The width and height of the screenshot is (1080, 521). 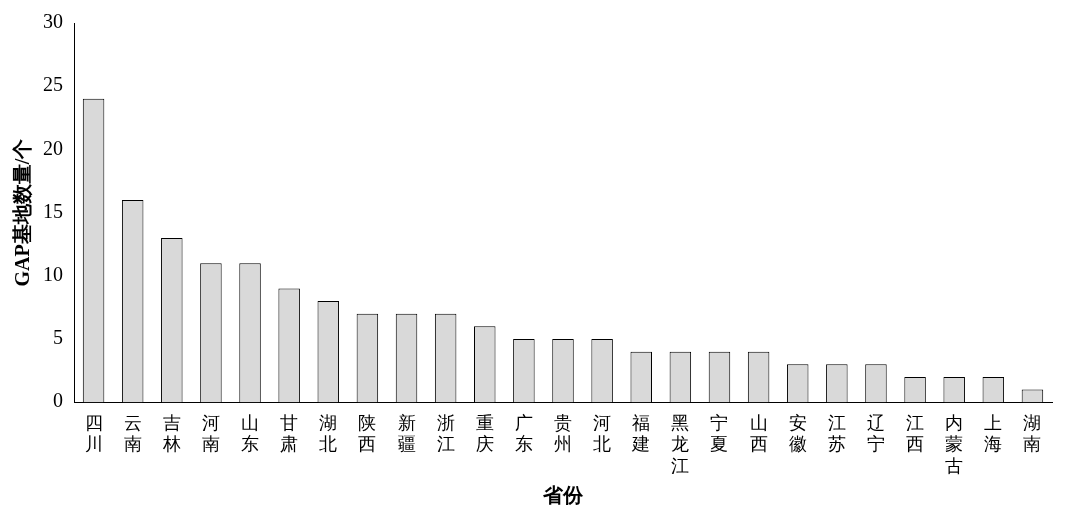 What do you see at coordinates (915, 433) in the screenshot?
I see `x-tick-label: 江西` at bounding box center [915, 433].